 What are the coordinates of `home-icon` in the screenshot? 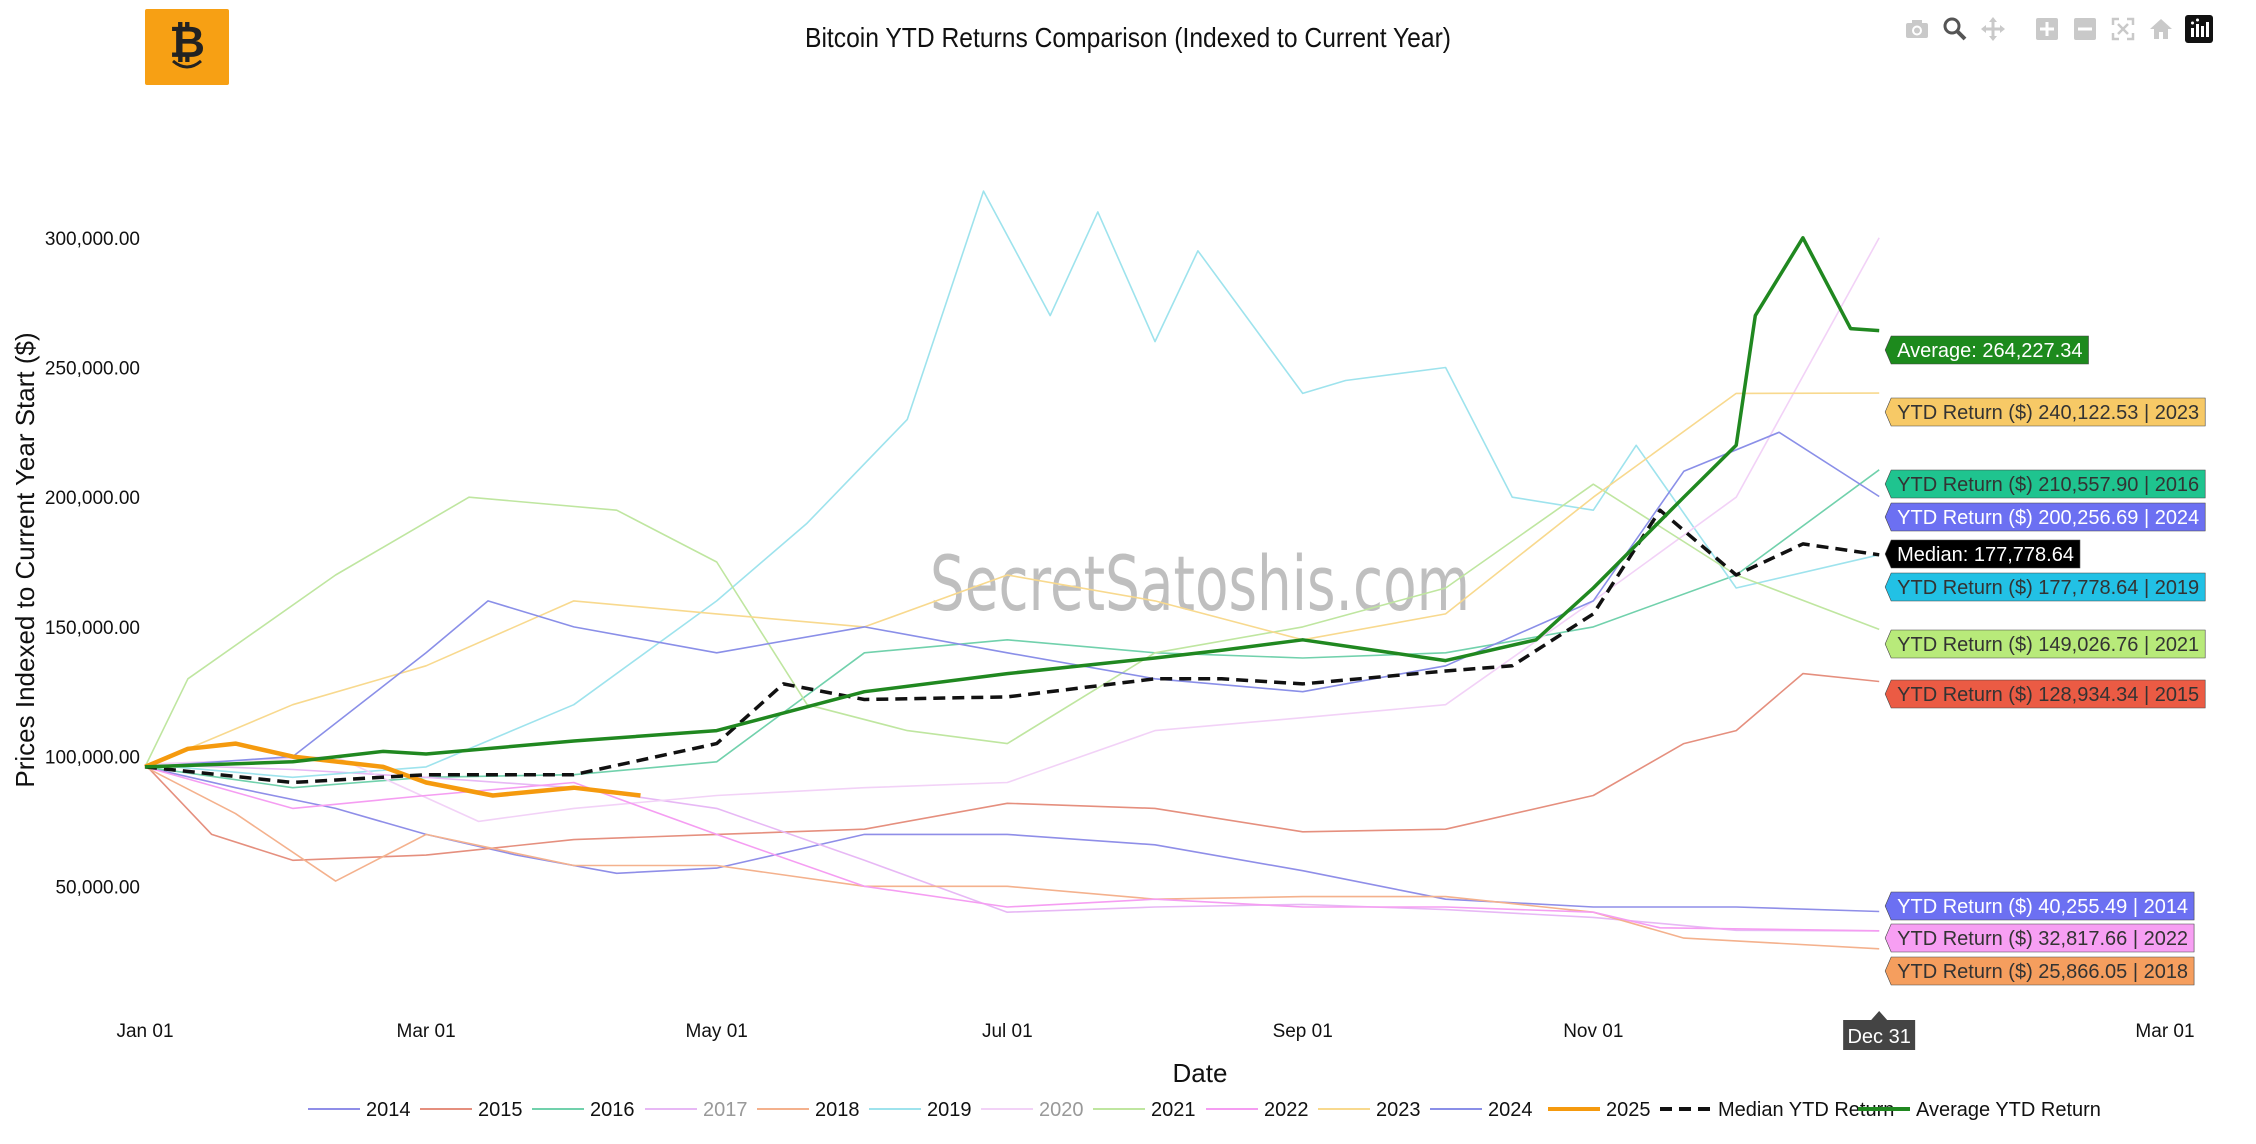 It's located at (2161, 29).